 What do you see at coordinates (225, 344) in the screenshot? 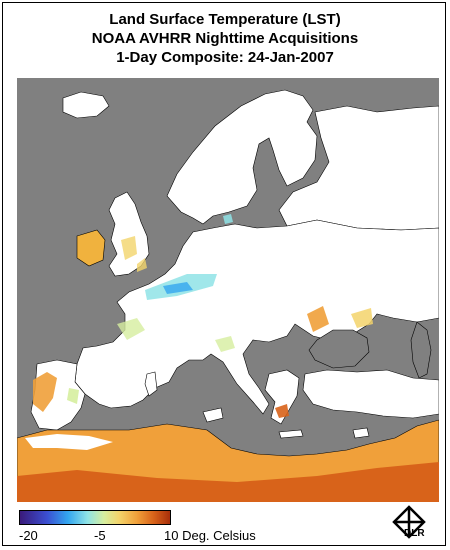
I see `balkans-mild-patch` at bounding box center [225, 344].